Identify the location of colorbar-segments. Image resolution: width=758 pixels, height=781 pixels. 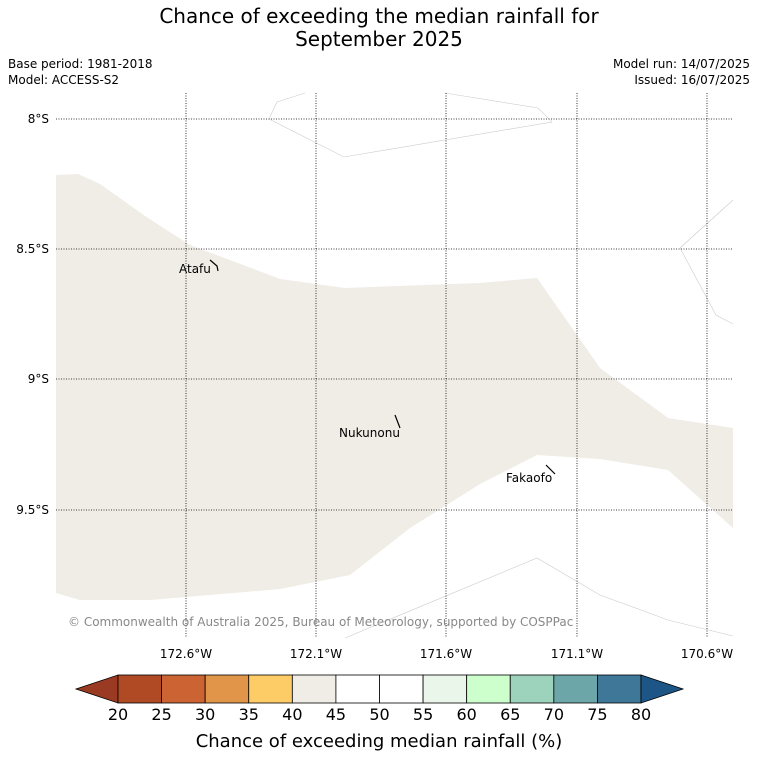
(379, 689).